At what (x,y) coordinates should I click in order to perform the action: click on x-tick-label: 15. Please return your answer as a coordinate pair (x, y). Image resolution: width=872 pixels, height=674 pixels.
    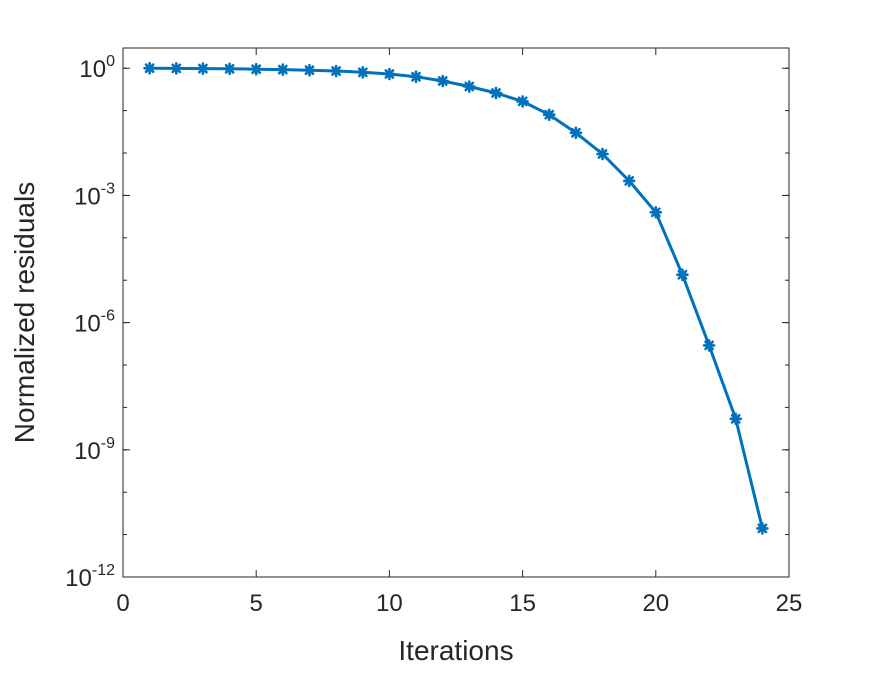
    Looking at the image, I should click on (522, 603).